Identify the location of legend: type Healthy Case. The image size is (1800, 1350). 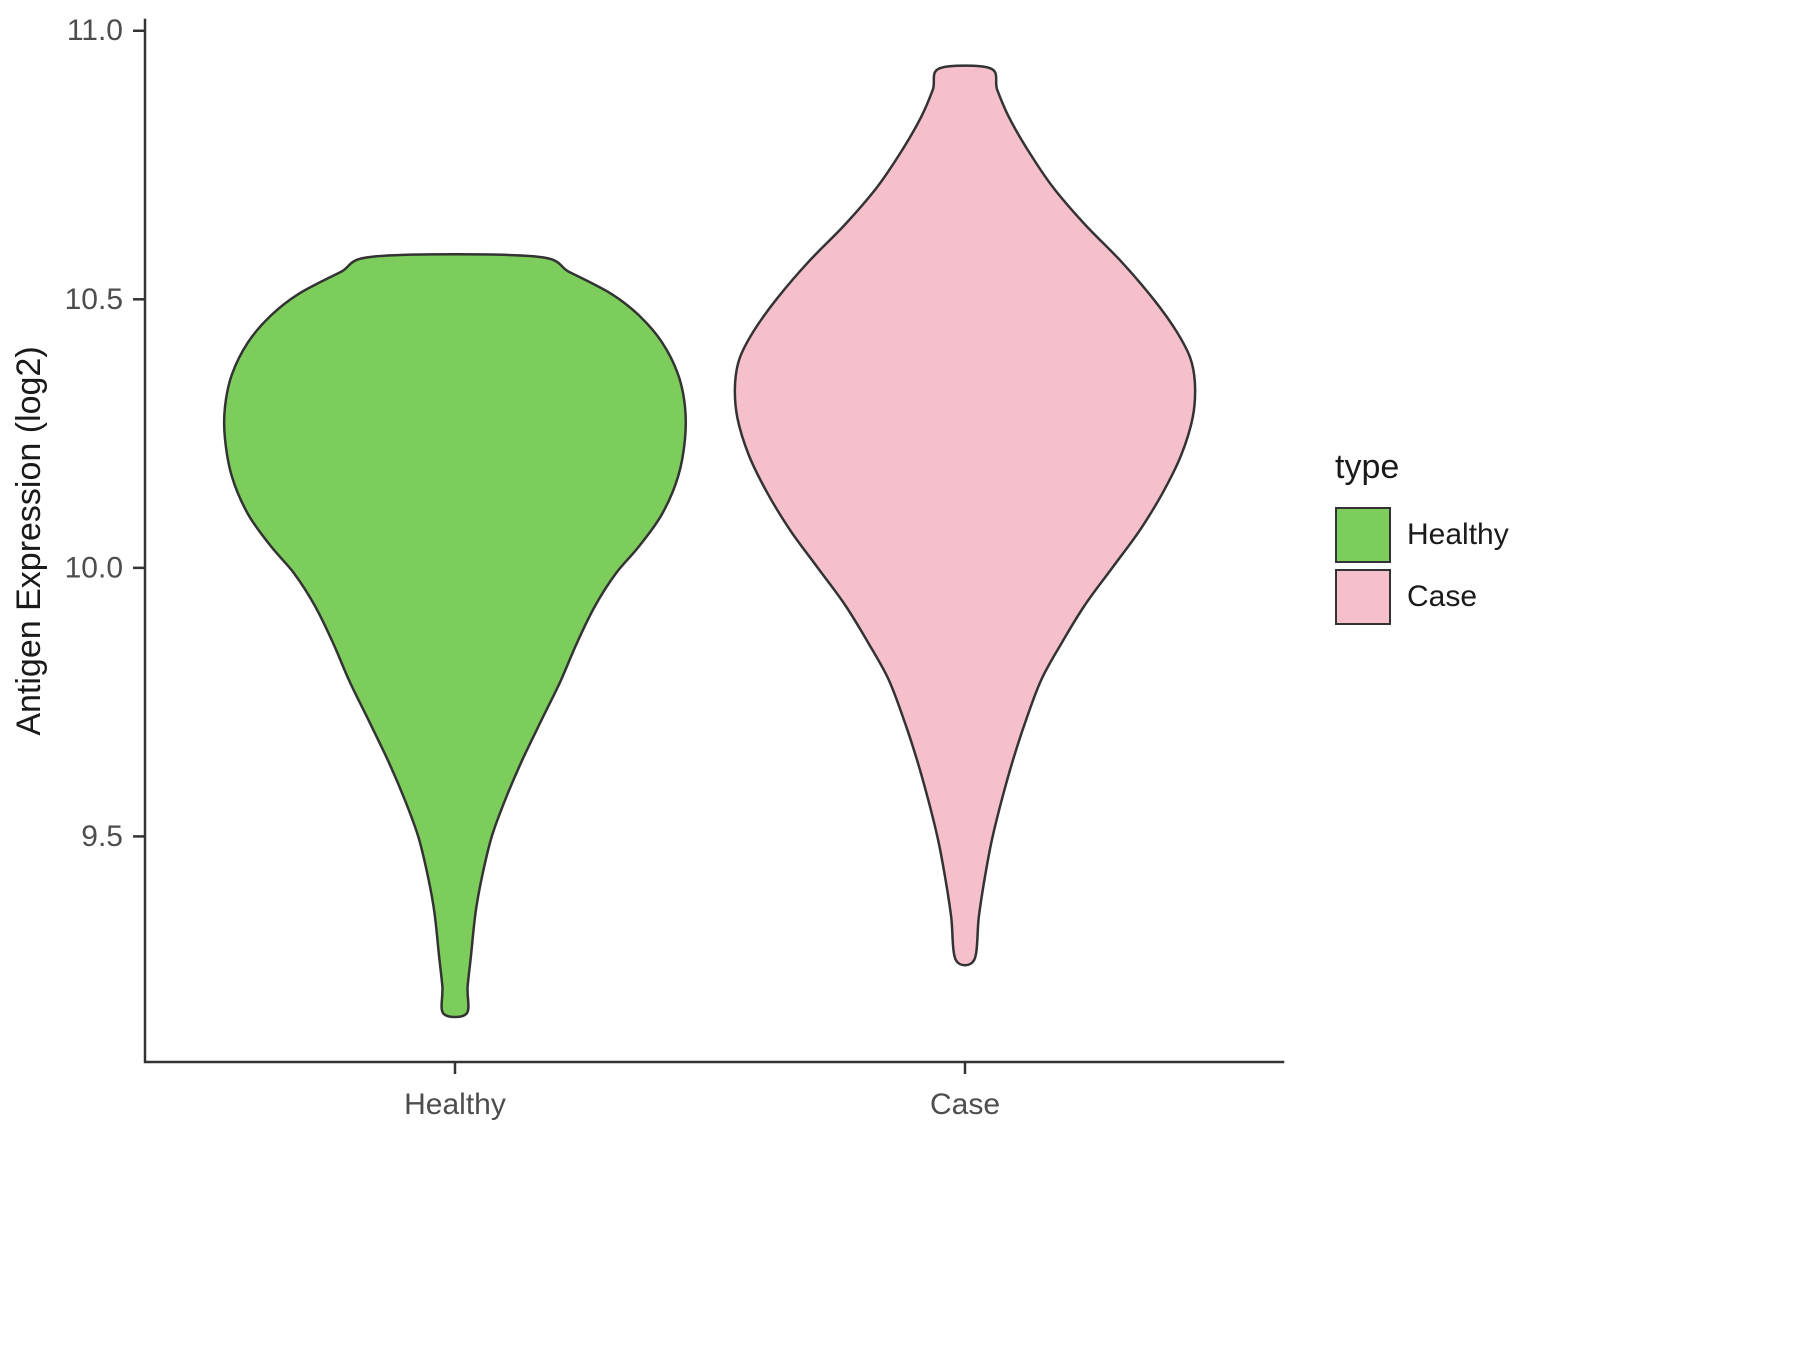
(1422, 539).